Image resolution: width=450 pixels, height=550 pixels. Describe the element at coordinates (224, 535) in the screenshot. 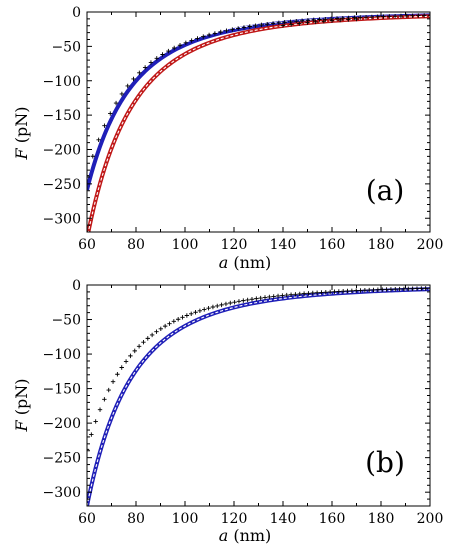

I see `panel-b-xlabel-var: a` at that location.